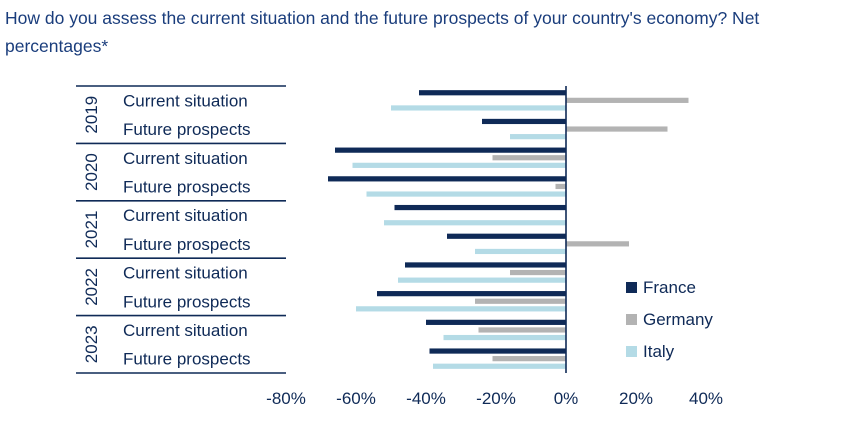 This screenshot has height=428, width=868. What do you see at coordinates (286, 398) in the screenshot?
I see `x-tick-label: -80%` at bounding box center [286, 398].